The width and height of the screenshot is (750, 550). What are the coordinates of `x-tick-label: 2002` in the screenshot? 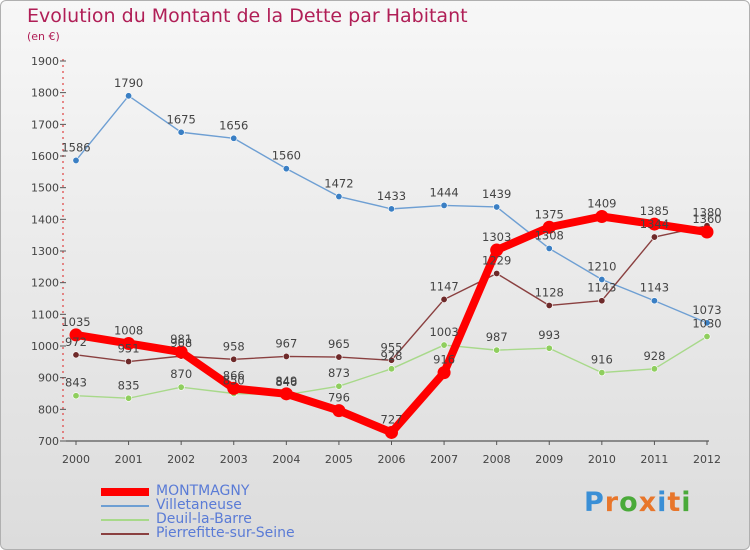 It's located at (181, 459).